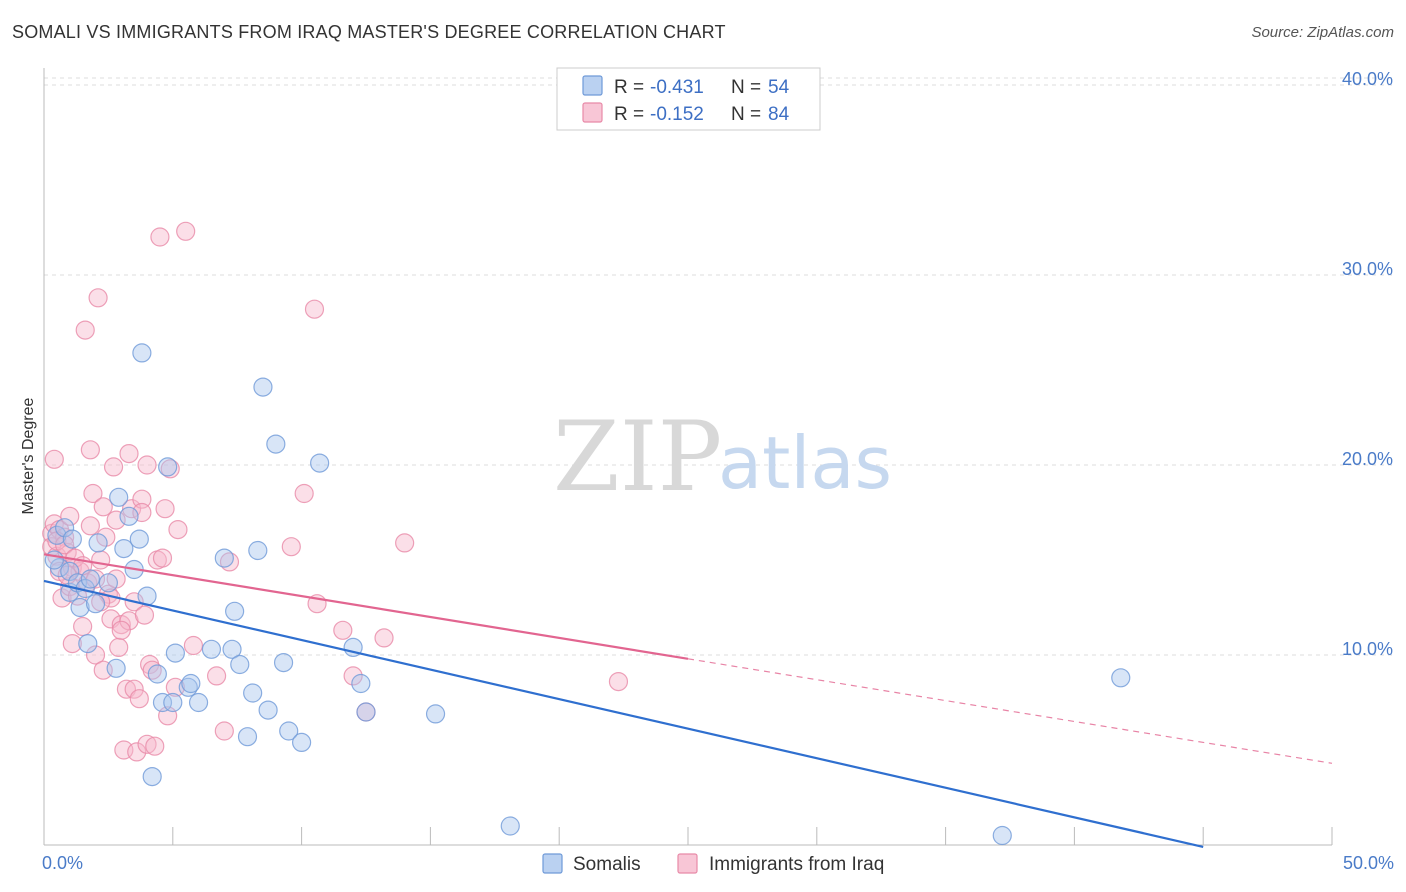 The width and height of the screenshot is (1406, 892). What do you see at coordinates (677, 87) in the screenshot?
I see `legend-r-value-somalis: -0.431` at bounding box center [677, 87].